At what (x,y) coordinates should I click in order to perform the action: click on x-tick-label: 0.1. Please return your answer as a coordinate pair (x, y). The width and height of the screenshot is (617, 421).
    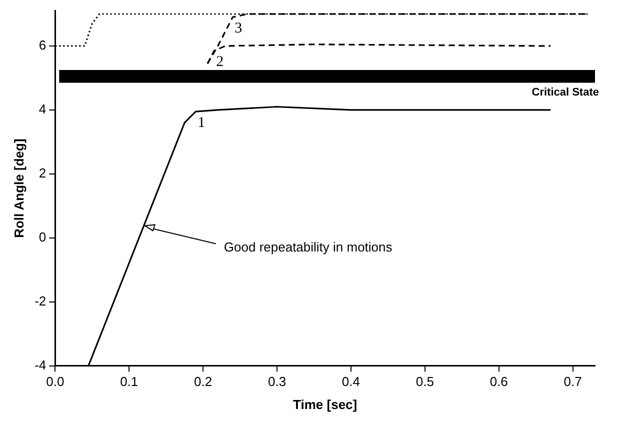
    Looking at the image, I should click on (129, 382).